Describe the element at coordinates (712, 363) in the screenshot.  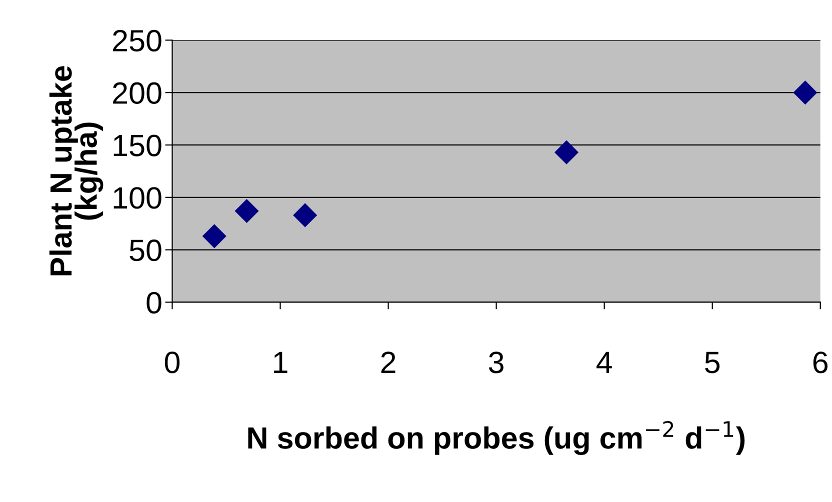
I see `x-tick-label: 5` at that location.